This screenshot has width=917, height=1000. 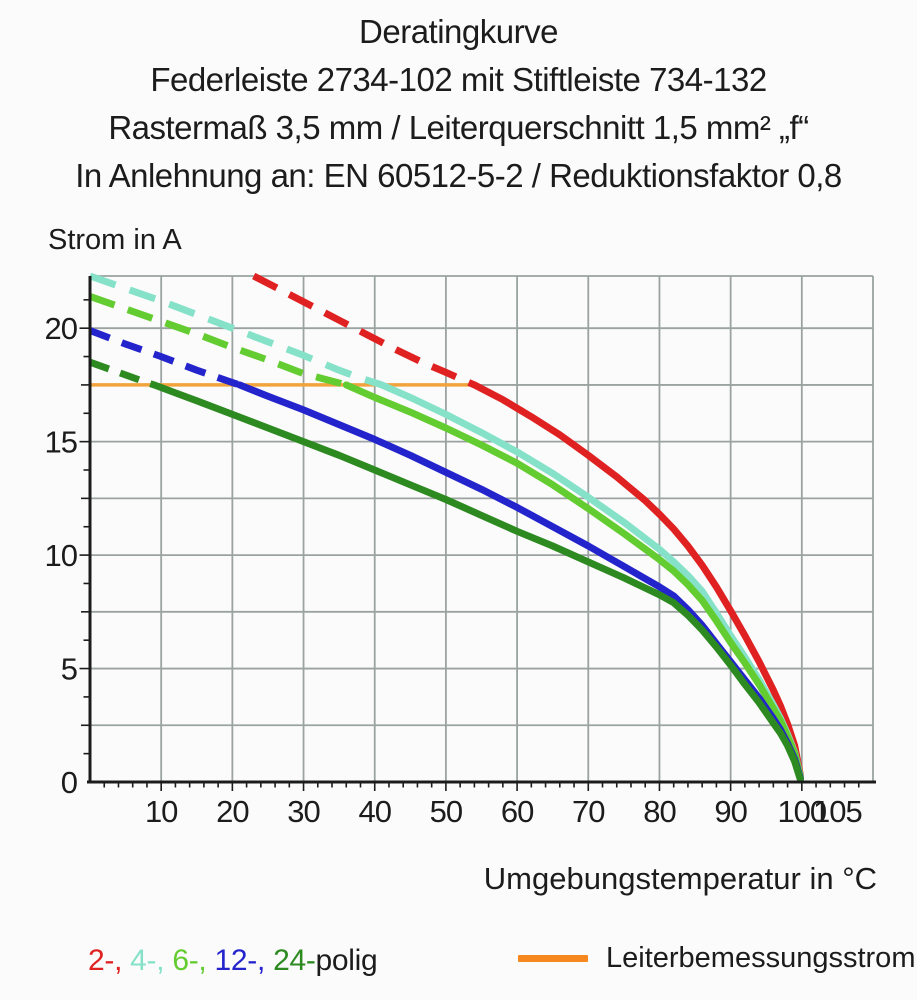 I want to click on curve-2-polig-dashed, so click(x=364, y=330).